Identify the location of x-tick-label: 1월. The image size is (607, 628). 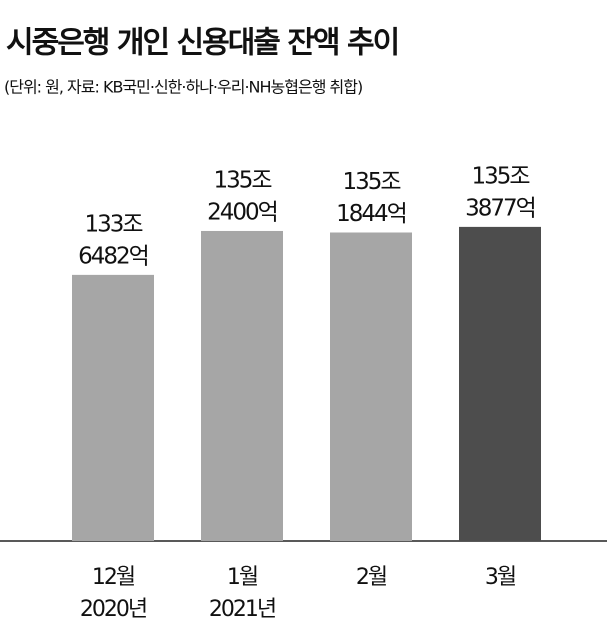
(242, 577).